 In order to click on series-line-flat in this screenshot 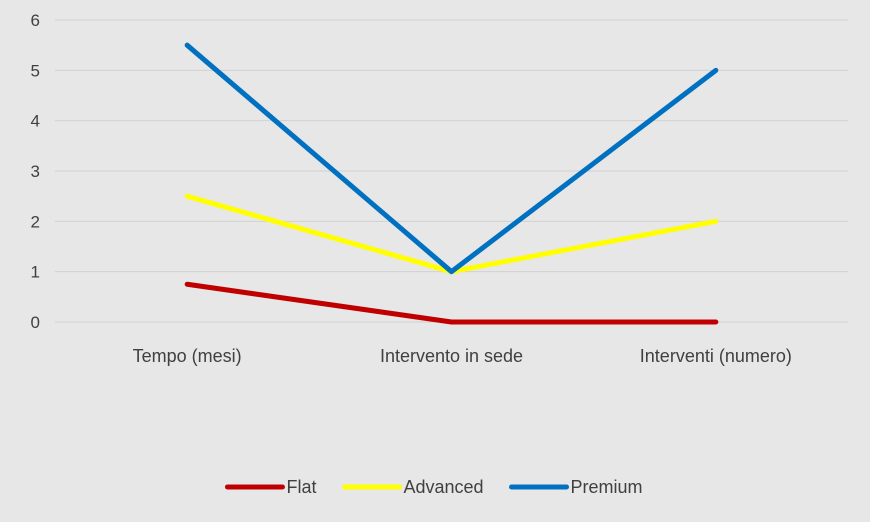, I will do `click(451, 303)`.